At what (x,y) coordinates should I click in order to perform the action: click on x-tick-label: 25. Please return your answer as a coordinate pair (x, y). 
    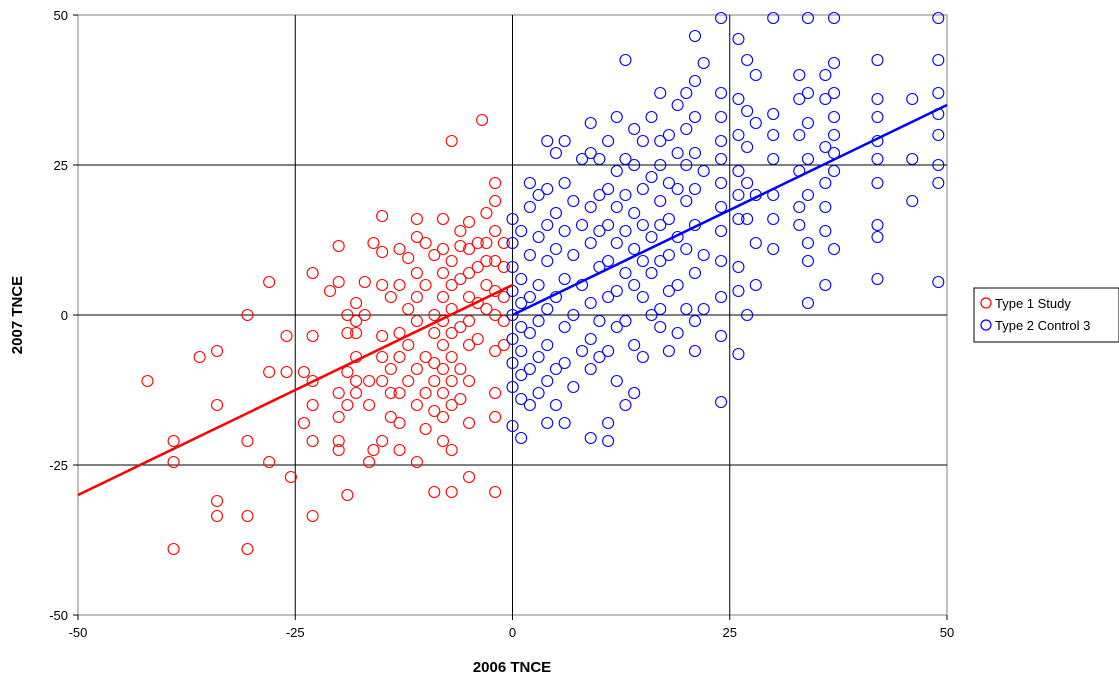
    Looking at the image, I should click on (730, 632).